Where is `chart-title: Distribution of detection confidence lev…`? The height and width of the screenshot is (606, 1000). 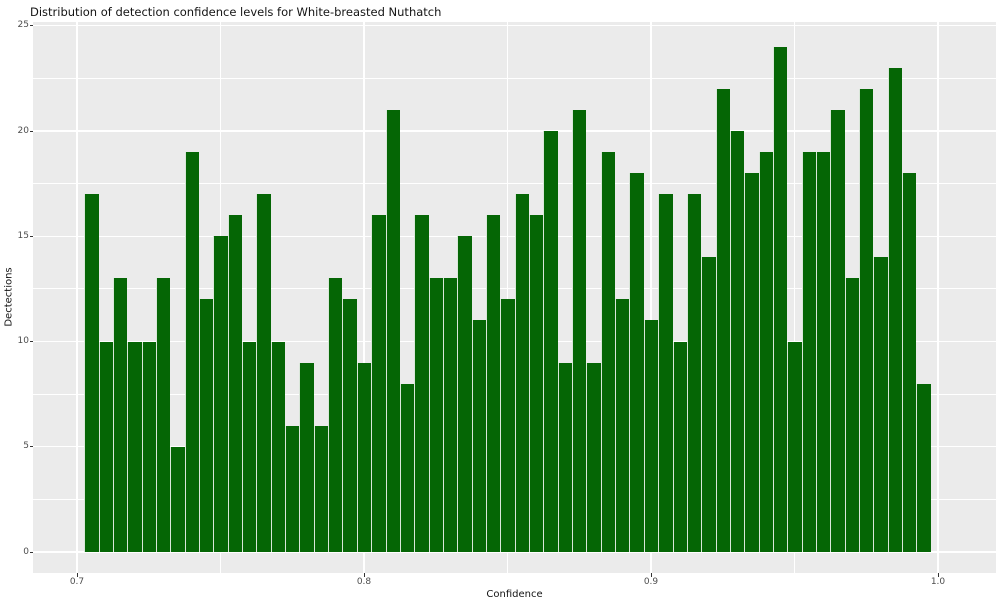
chart-title: Distribution of detection confidence lev… is located at coordinates (236, 12).